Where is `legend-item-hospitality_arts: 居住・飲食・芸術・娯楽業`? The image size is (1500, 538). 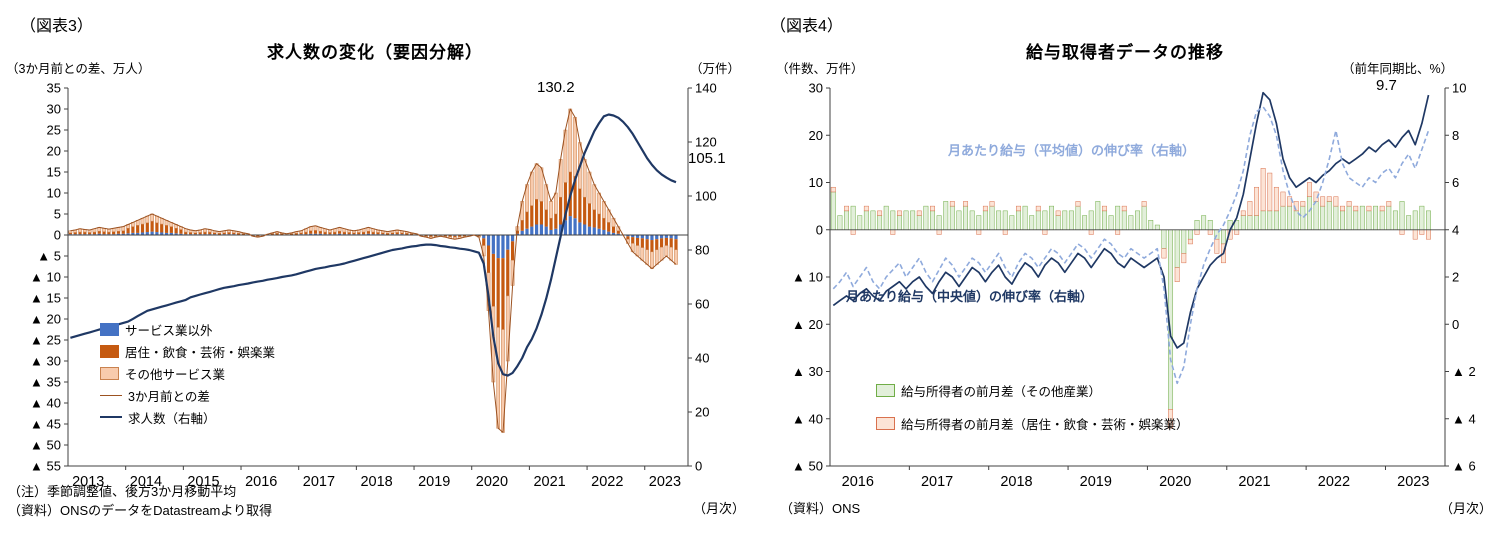 legend-item-hospitality_arts: 居住・飲食・芸術・娯楽業 is located at coordinates (187, 351).